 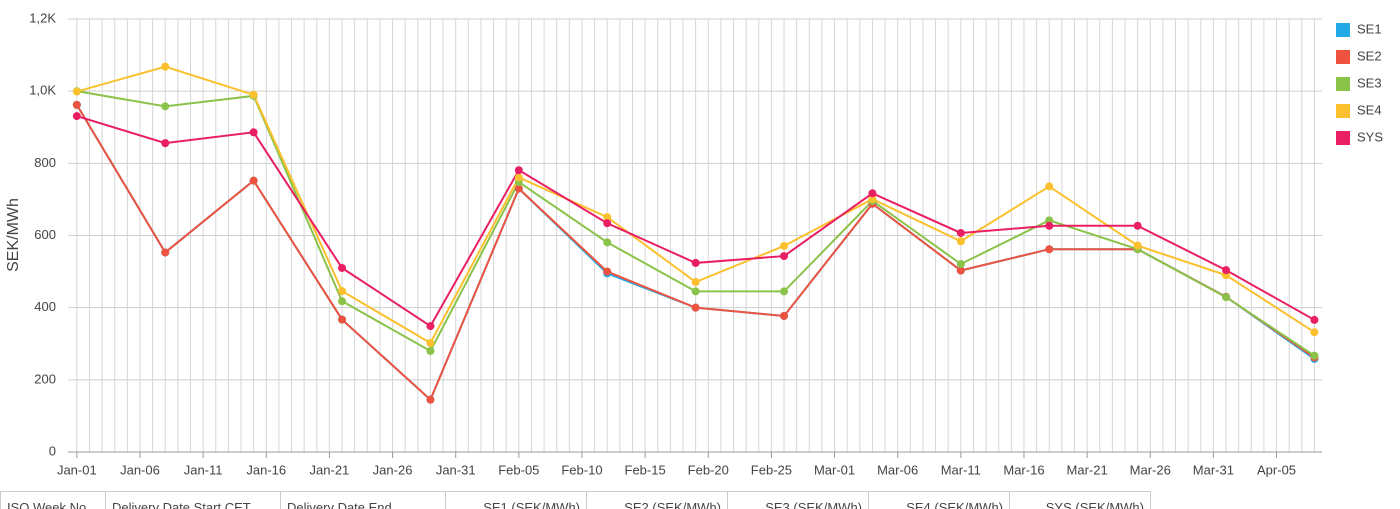 What do you see at coordinates (708, 469) in the screenshot?
I see `x-tick-label: Feb-20` at bounding box center [708, 469].